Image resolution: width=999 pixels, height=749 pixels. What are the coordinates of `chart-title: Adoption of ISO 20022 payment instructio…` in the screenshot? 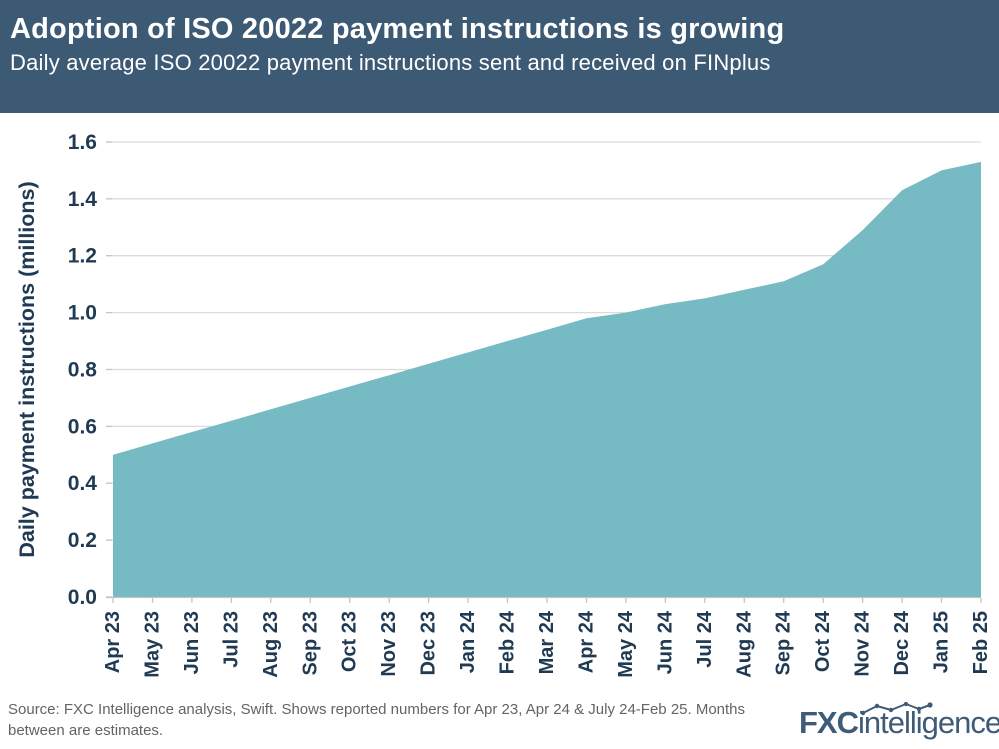 It's located at (397, 29).